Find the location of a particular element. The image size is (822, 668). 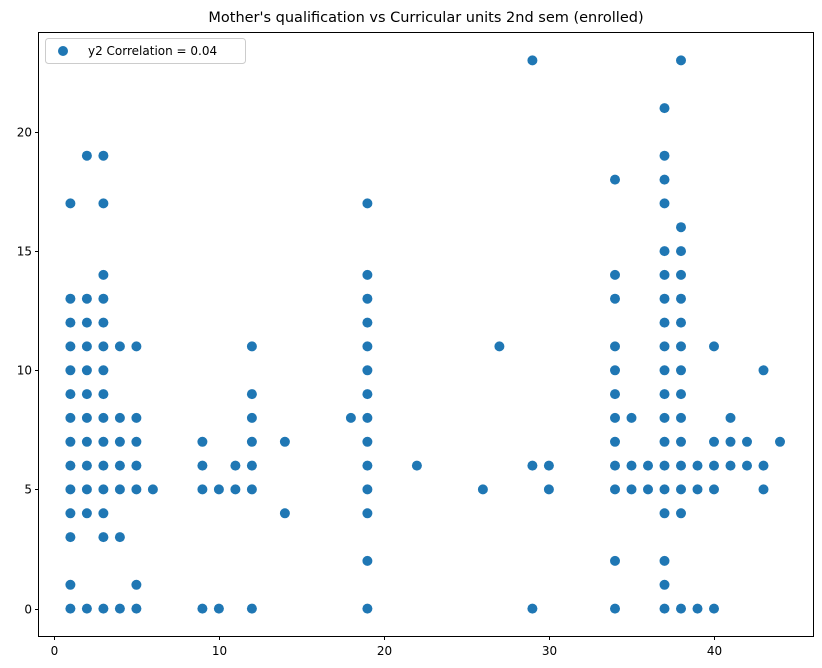

legend-box is located at coordinates (145, 51).